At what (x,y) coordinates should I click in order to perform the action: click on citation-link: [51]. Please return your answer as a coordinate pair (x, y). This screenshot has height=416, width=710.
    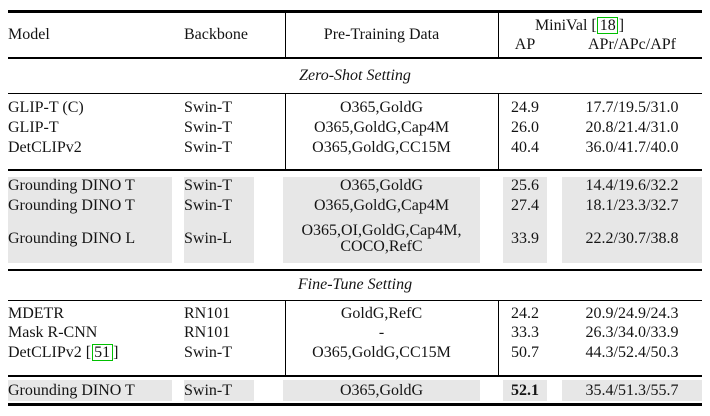
    Looking at the image, I should click on (102, 352).